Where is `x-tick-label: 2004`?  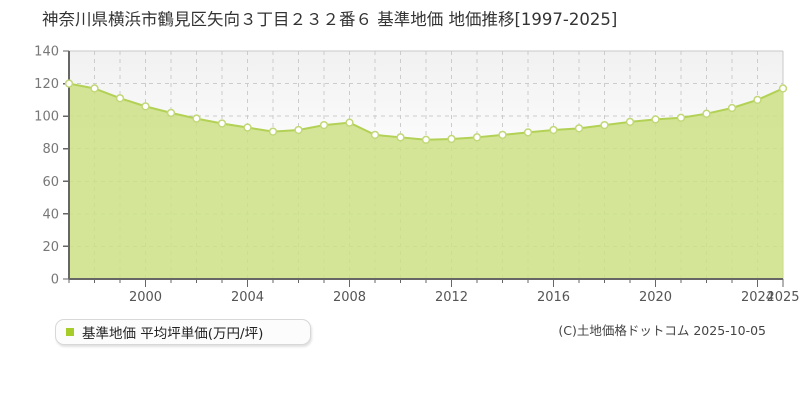 x-tick-label: 2004 is located at coordinates (247, 297).